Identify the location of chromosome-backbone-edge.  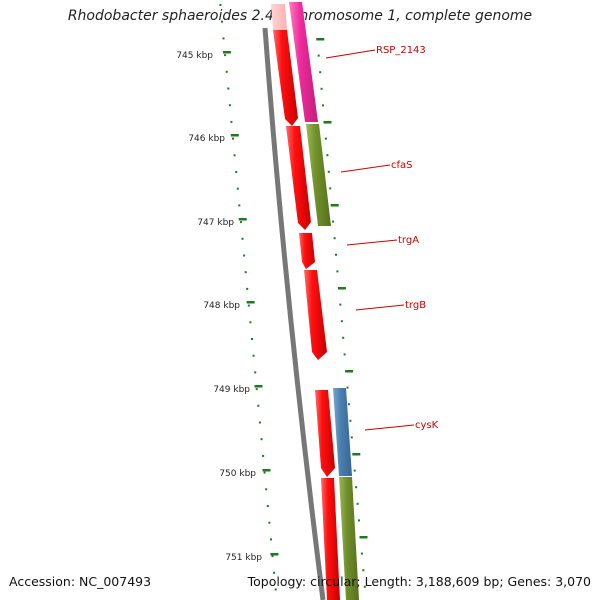
(299, 313).